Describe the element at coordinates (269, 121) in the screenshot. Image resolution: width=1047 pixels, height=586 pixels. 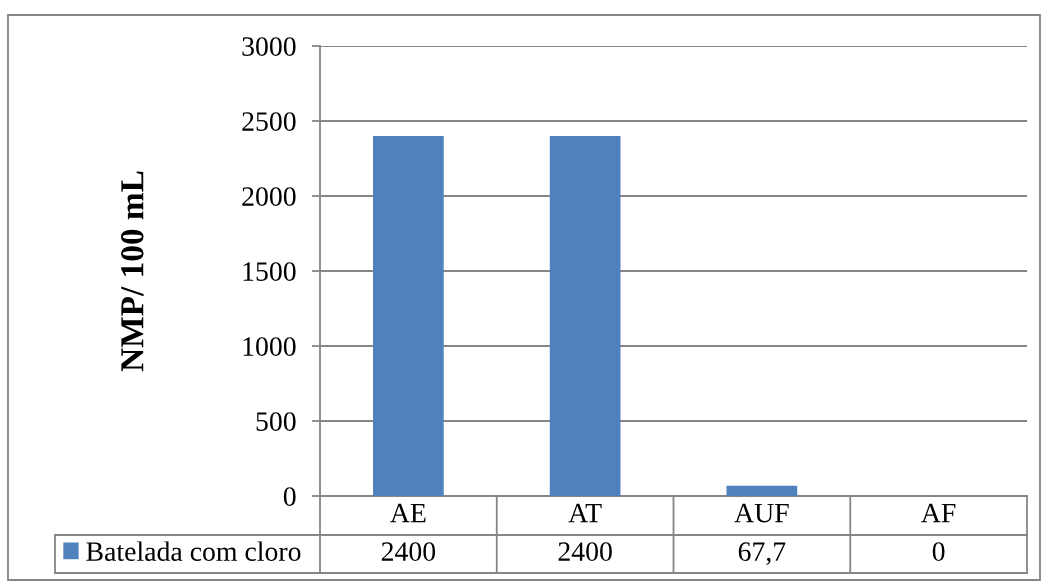
I see `y-tick-label: 2500` at that location.